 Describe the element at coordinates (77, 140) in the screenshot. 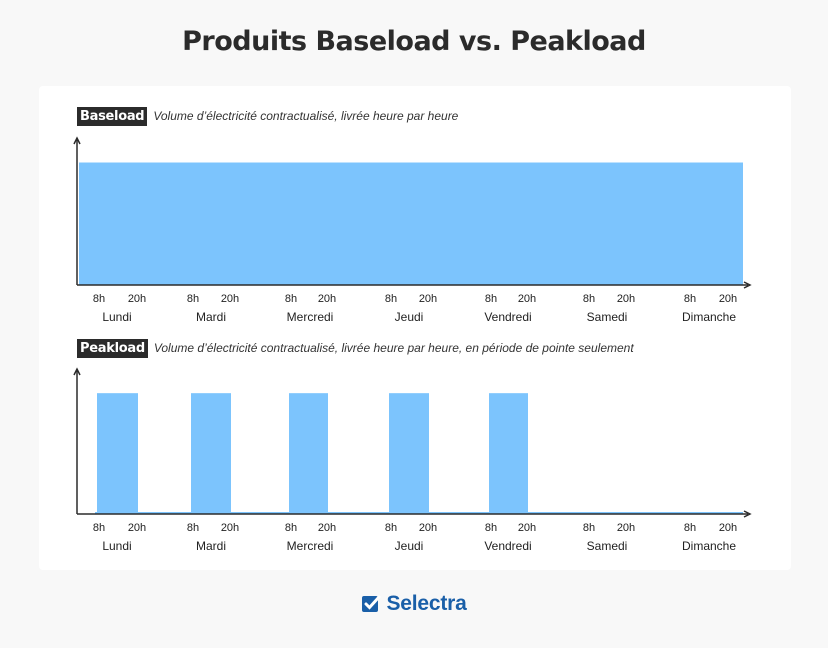

I see `baseload-y-arrow` at that location.